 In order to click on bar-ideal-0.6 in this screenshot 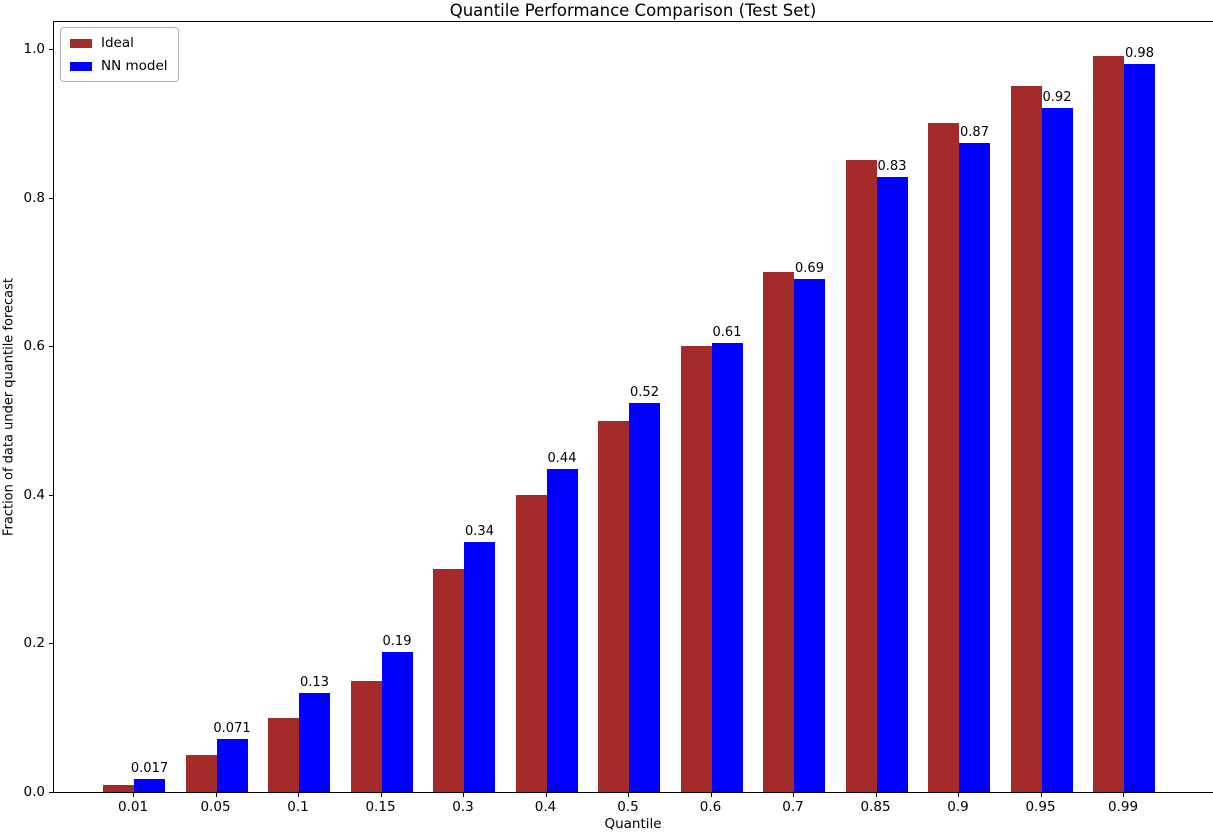, I will do `click(696, 569)`.